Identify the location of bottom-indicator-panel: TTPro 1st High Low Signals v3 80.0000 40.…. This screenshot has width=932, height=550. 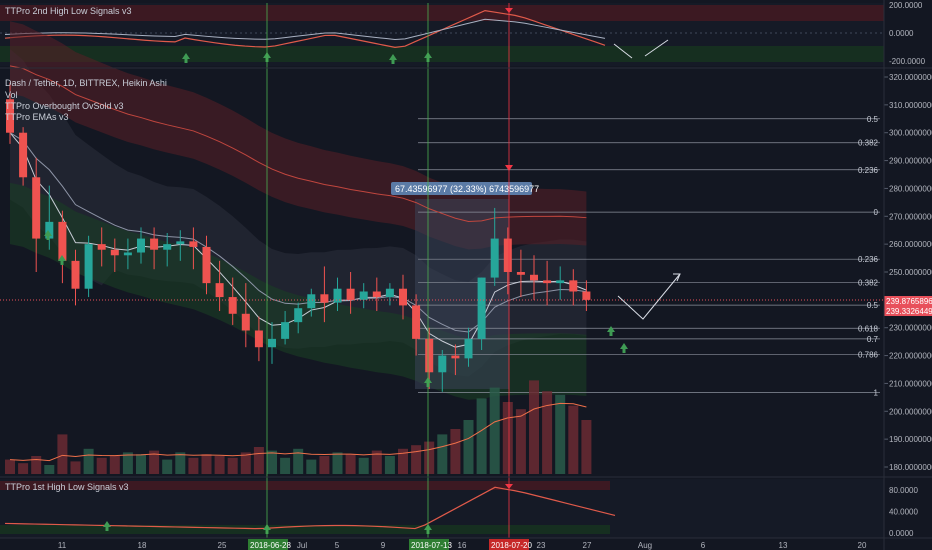
(459, 508).